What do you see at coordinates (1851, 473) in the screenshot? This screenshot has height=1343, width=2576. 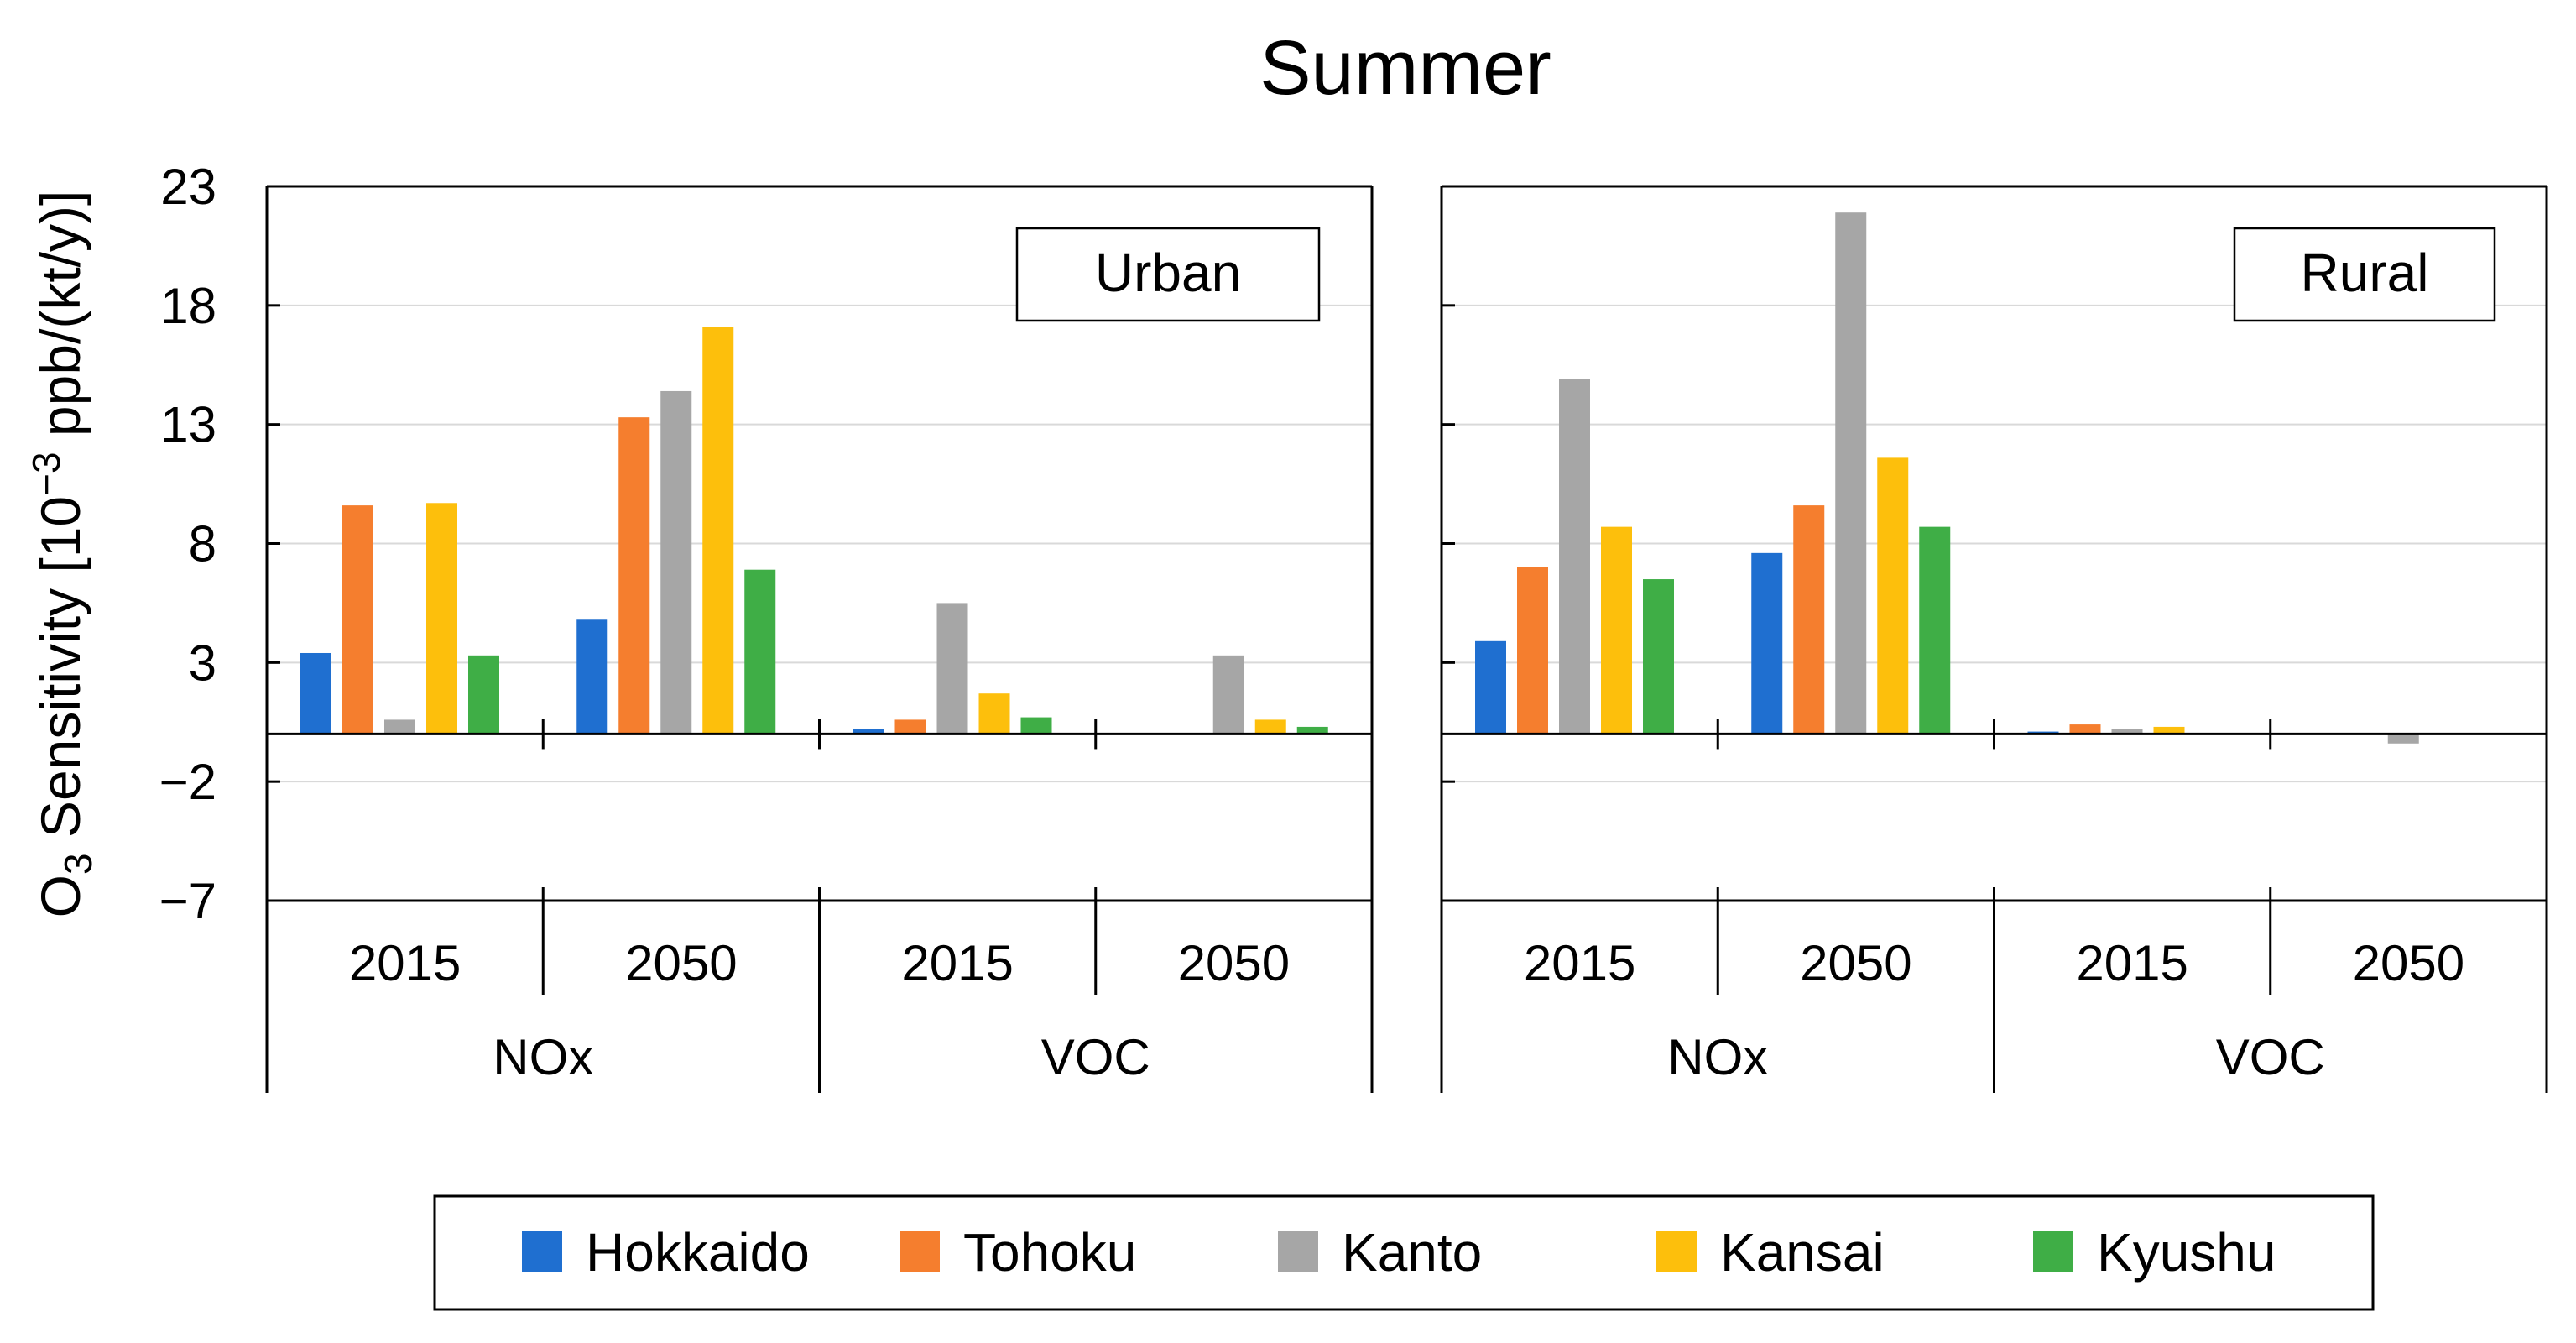 I see `bar-rural-nox-2050-kanto` at bounding box center [1851, 473].